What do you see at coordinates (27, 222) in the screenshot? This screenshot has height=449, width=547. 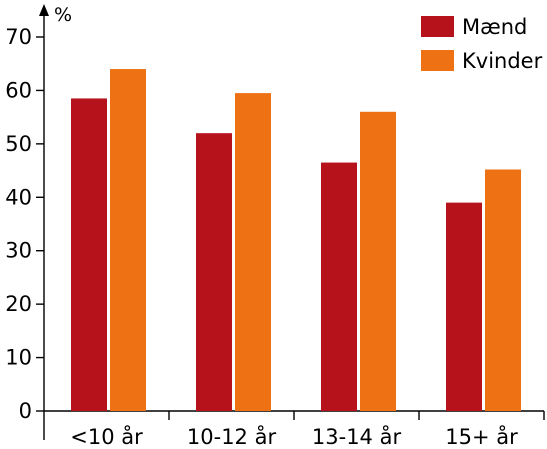 I see `y-axis: 0 10 20 30 40 50 60 70` at bounding box center [27, 222].